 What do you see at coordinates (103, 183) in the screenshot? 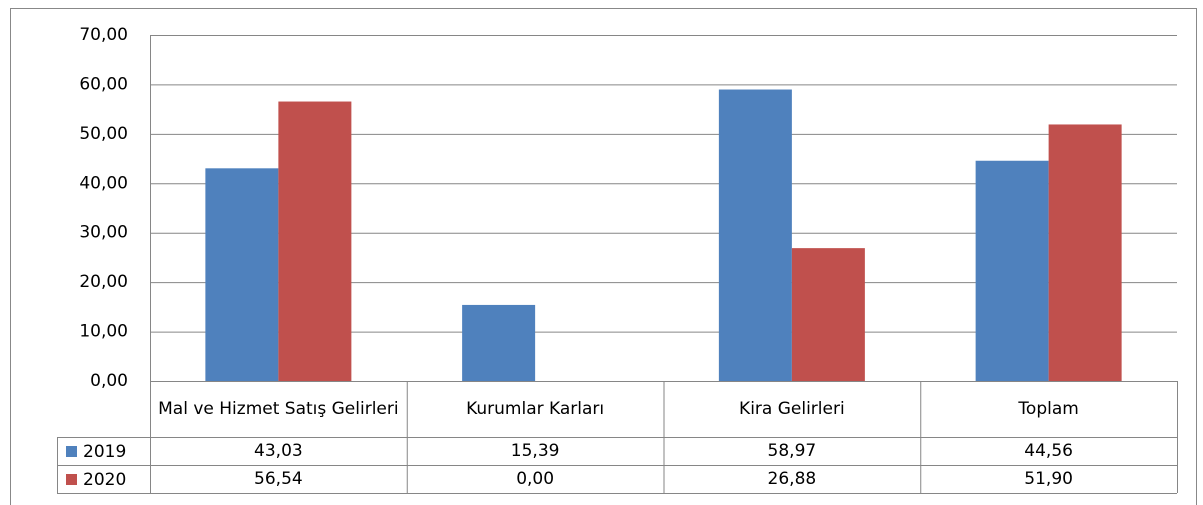
I see `y-tick-label: 40,00` at bounding box center [103, 183].